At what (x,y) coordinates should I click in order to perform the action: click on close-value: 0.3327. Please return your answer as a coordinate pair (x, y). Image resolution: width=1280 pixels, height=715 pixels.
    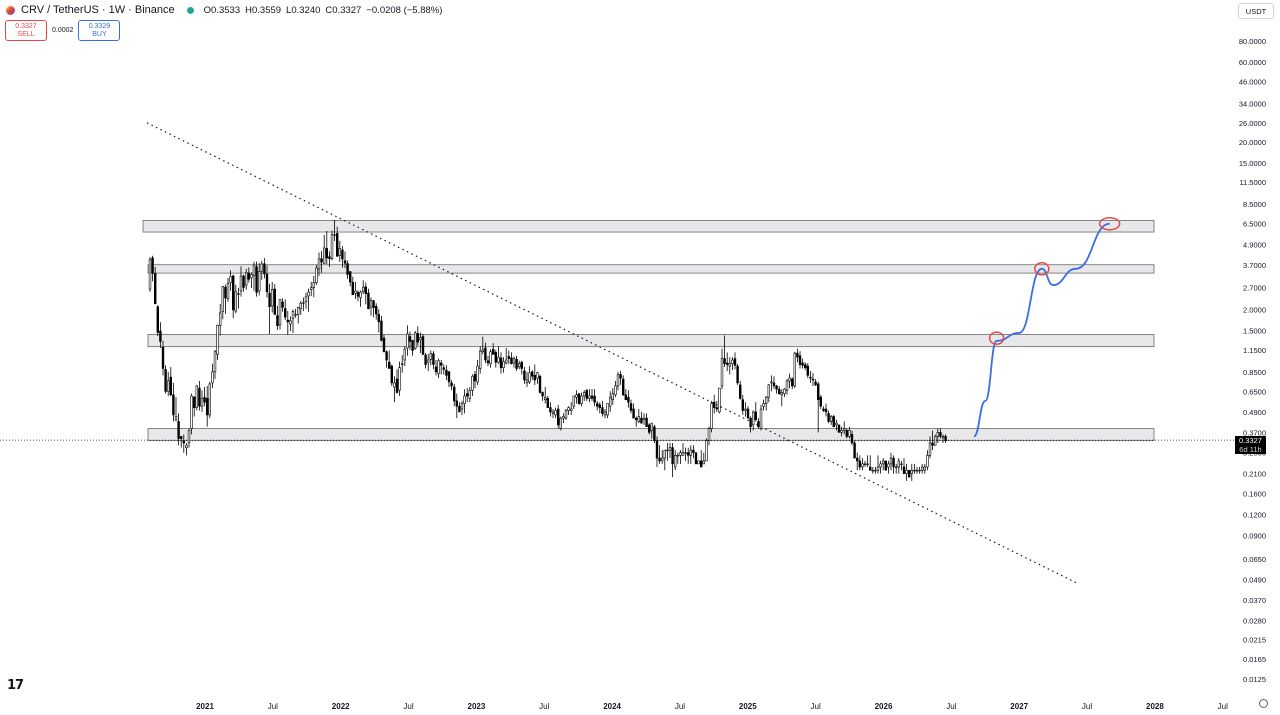
    Looking at the image, I should click on (347, 10).